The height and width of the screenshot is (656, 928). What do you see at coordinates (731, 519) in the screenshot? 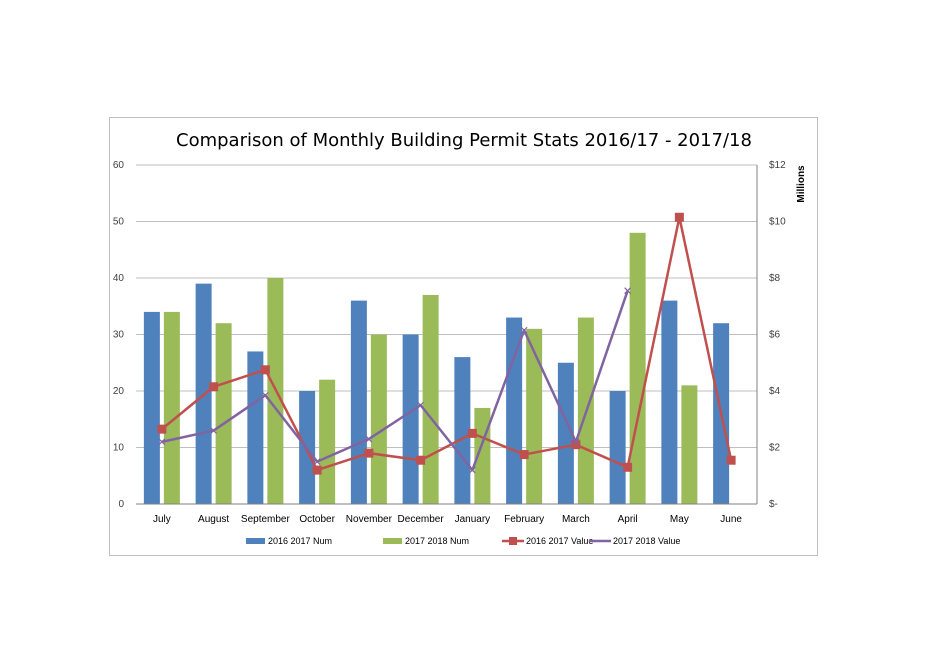
I see `category-label: June` at bounding box center [731, 519].